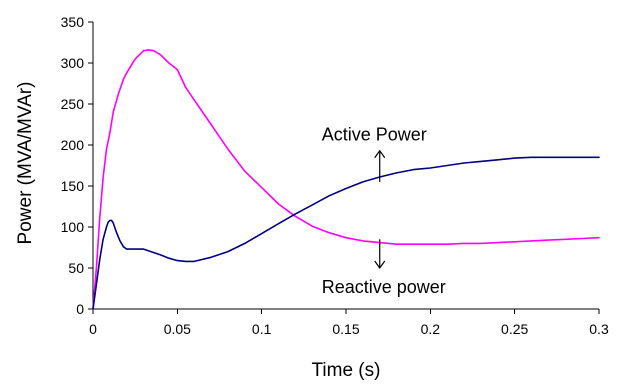  I want to click on annotation-label: Active Power, so click(374, 135).